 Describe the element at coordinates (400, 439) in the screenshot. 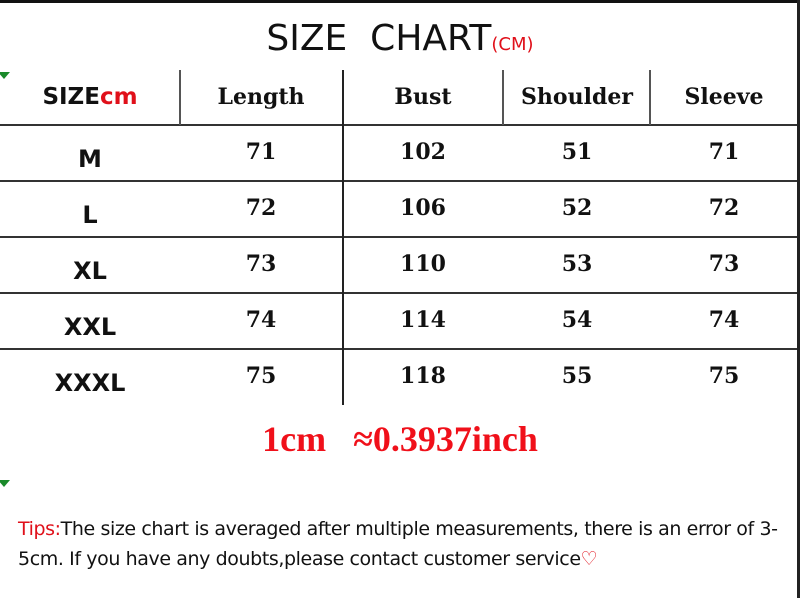

I see `unit-conversion: 1cm ≈0.3937inch` at that location.